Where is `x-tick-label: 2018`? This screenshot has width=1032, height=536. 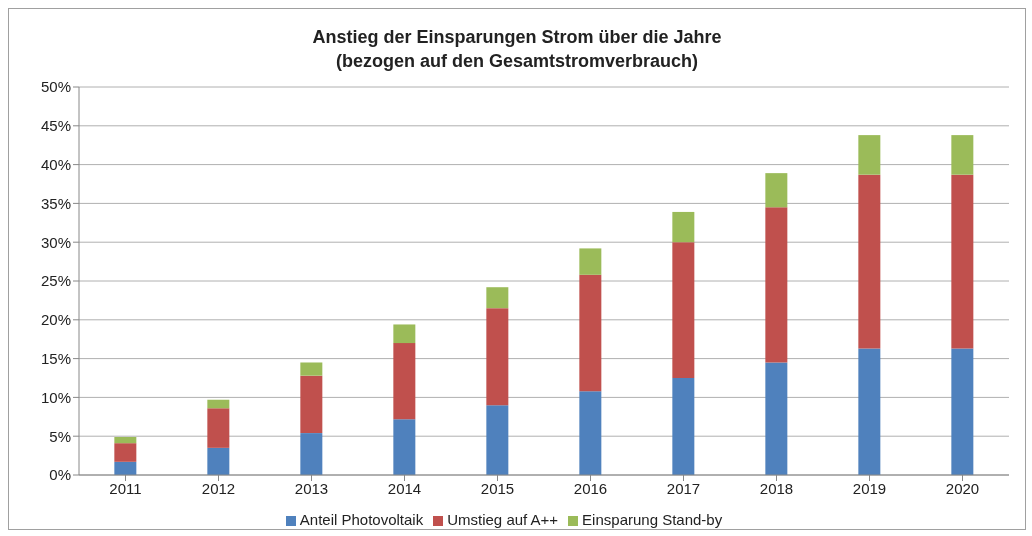 x-tick-label: 2018 is located at coordinates (776, 488).